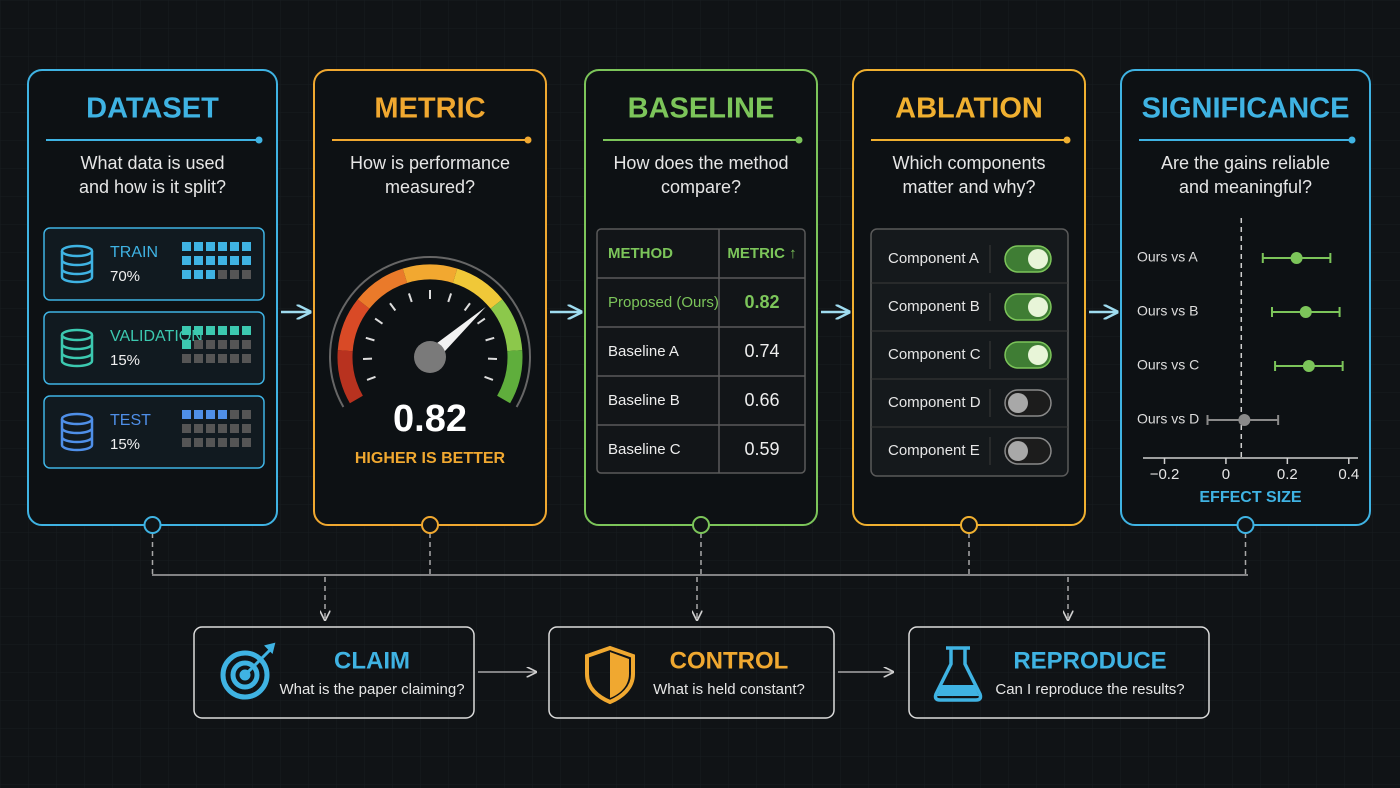 The height and width of the screenshot is (788, 1400). I want to click on x-tick-label: 0.2, so click(1287, 474).